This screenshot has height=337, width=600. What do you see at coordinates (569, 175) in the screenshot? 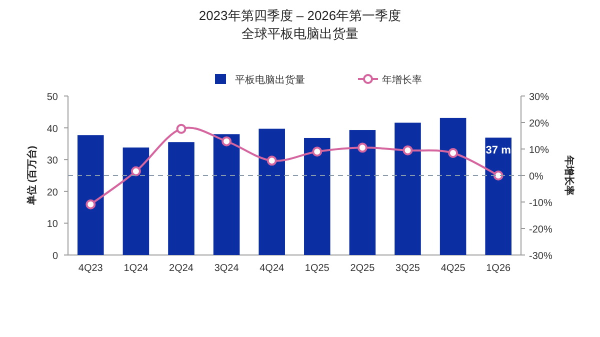
I see `y2-axis-title: 年增长率` at bounding box center [569, 175].